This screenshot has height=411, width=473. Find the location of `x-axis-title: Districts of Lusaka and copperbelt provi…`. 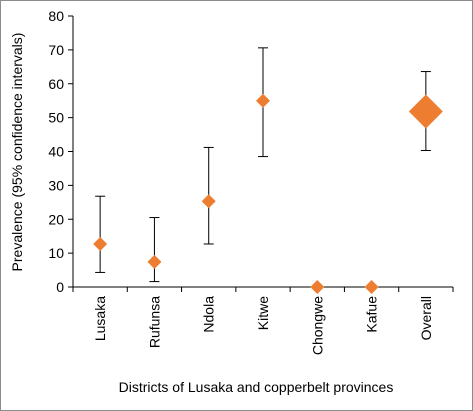

x-axis-title: Districts of Lusaka and copperbelt provi… is located at coordinates (256, 387).